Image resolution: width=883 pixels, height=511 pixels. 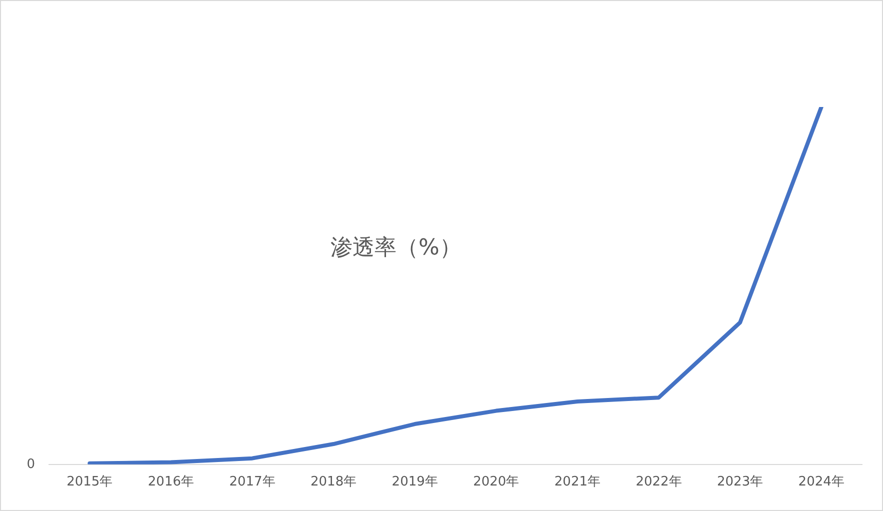 What do you see at coordinates (89, 482) in the screenshot?
I see `x-tick-label: 2015年` at bounding box center [89, 482].